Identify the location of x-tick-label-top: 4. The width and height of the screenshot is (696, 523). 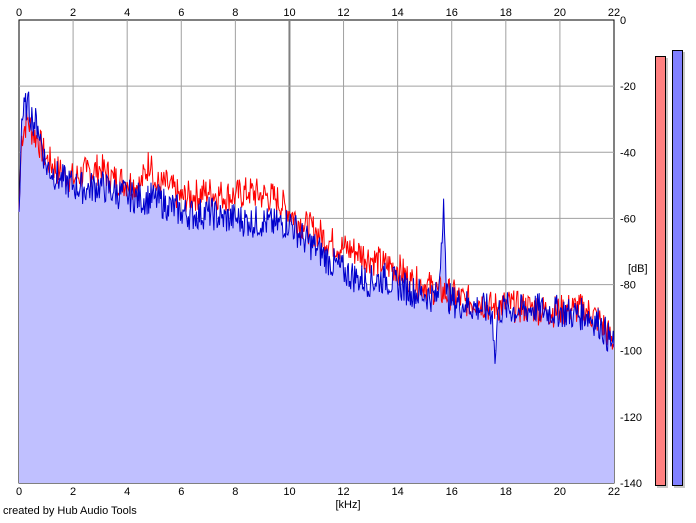
(127, 13).